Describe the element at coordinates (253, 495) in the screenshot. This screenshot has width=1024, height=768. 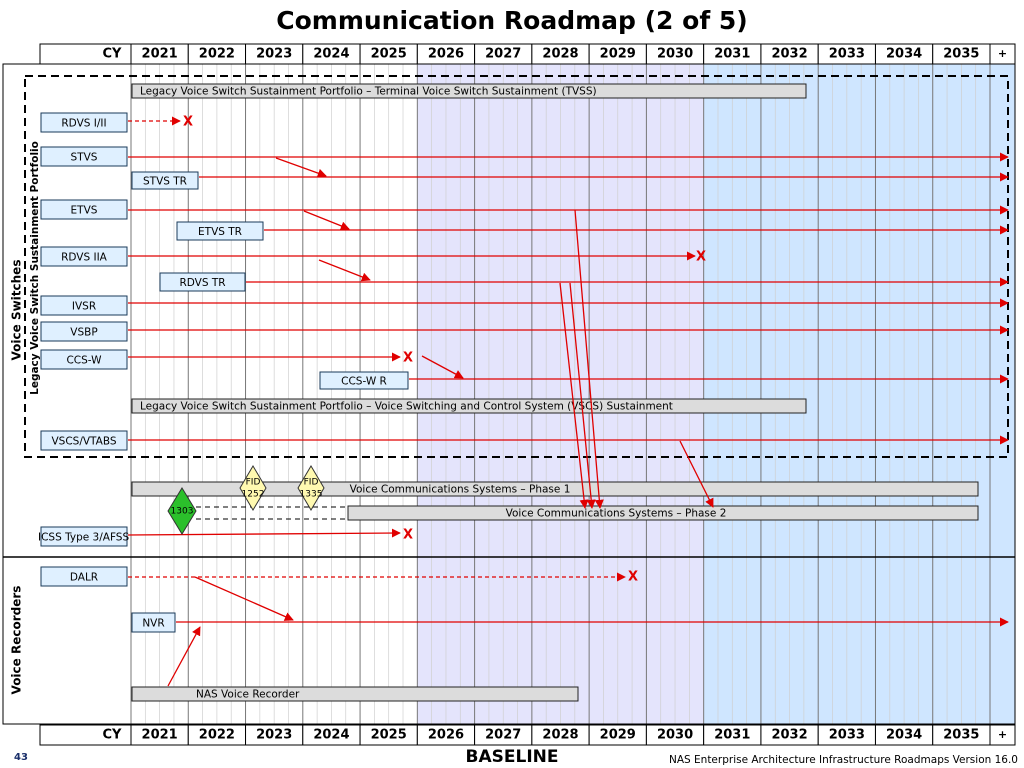
I see `milestone-label: 1252` at that location.